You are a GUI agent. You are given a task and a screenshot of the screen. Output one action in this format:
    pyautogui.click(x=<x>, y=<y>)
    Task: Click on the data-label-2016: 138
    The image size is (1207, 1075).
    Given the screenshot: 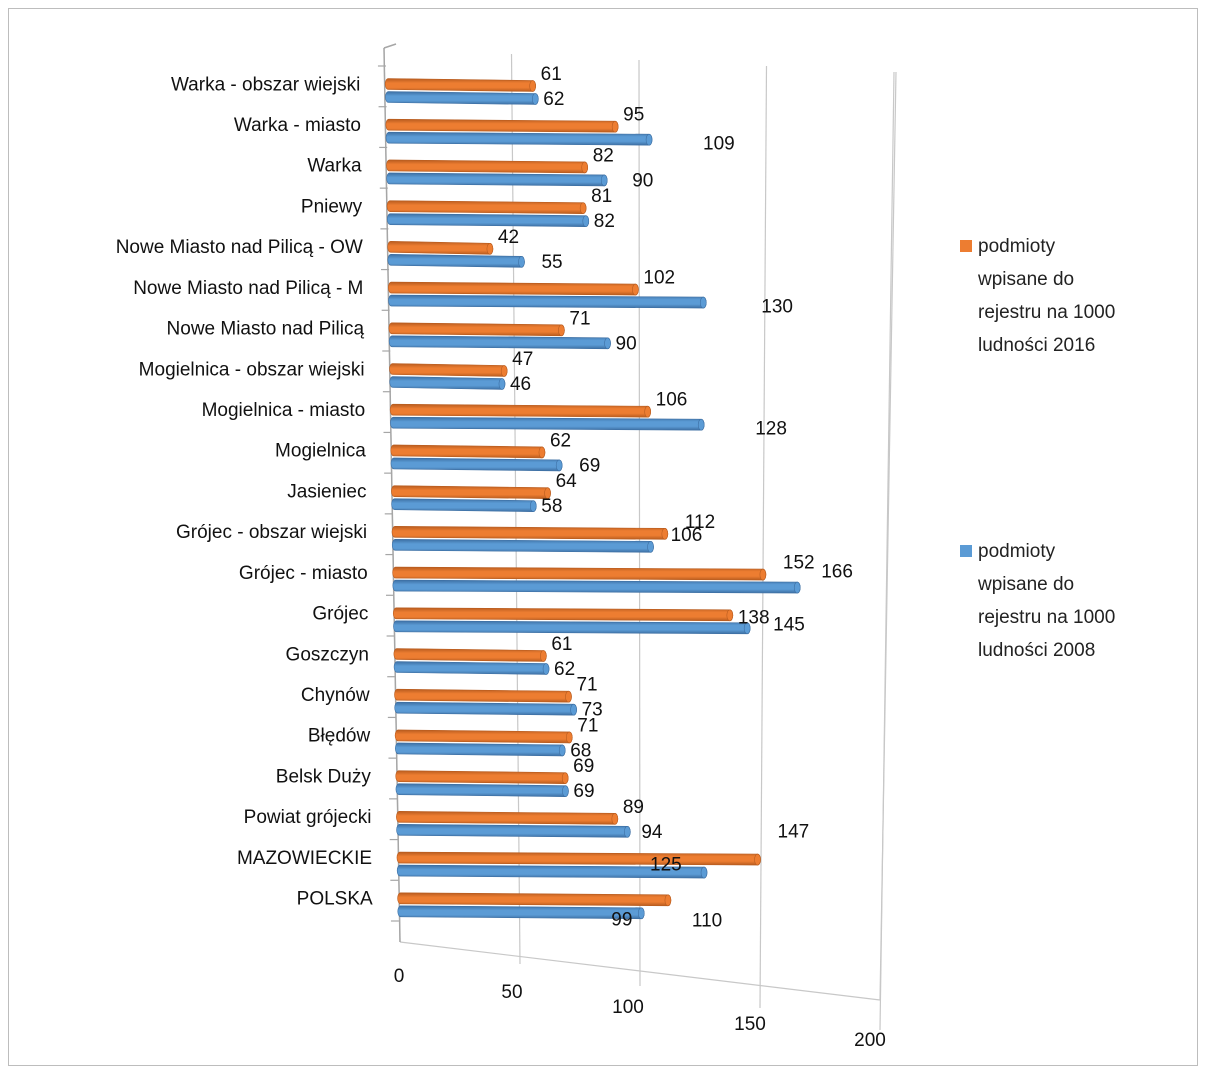 What is the action you would take?
    pyautogui.click(x=754, y=617)
    